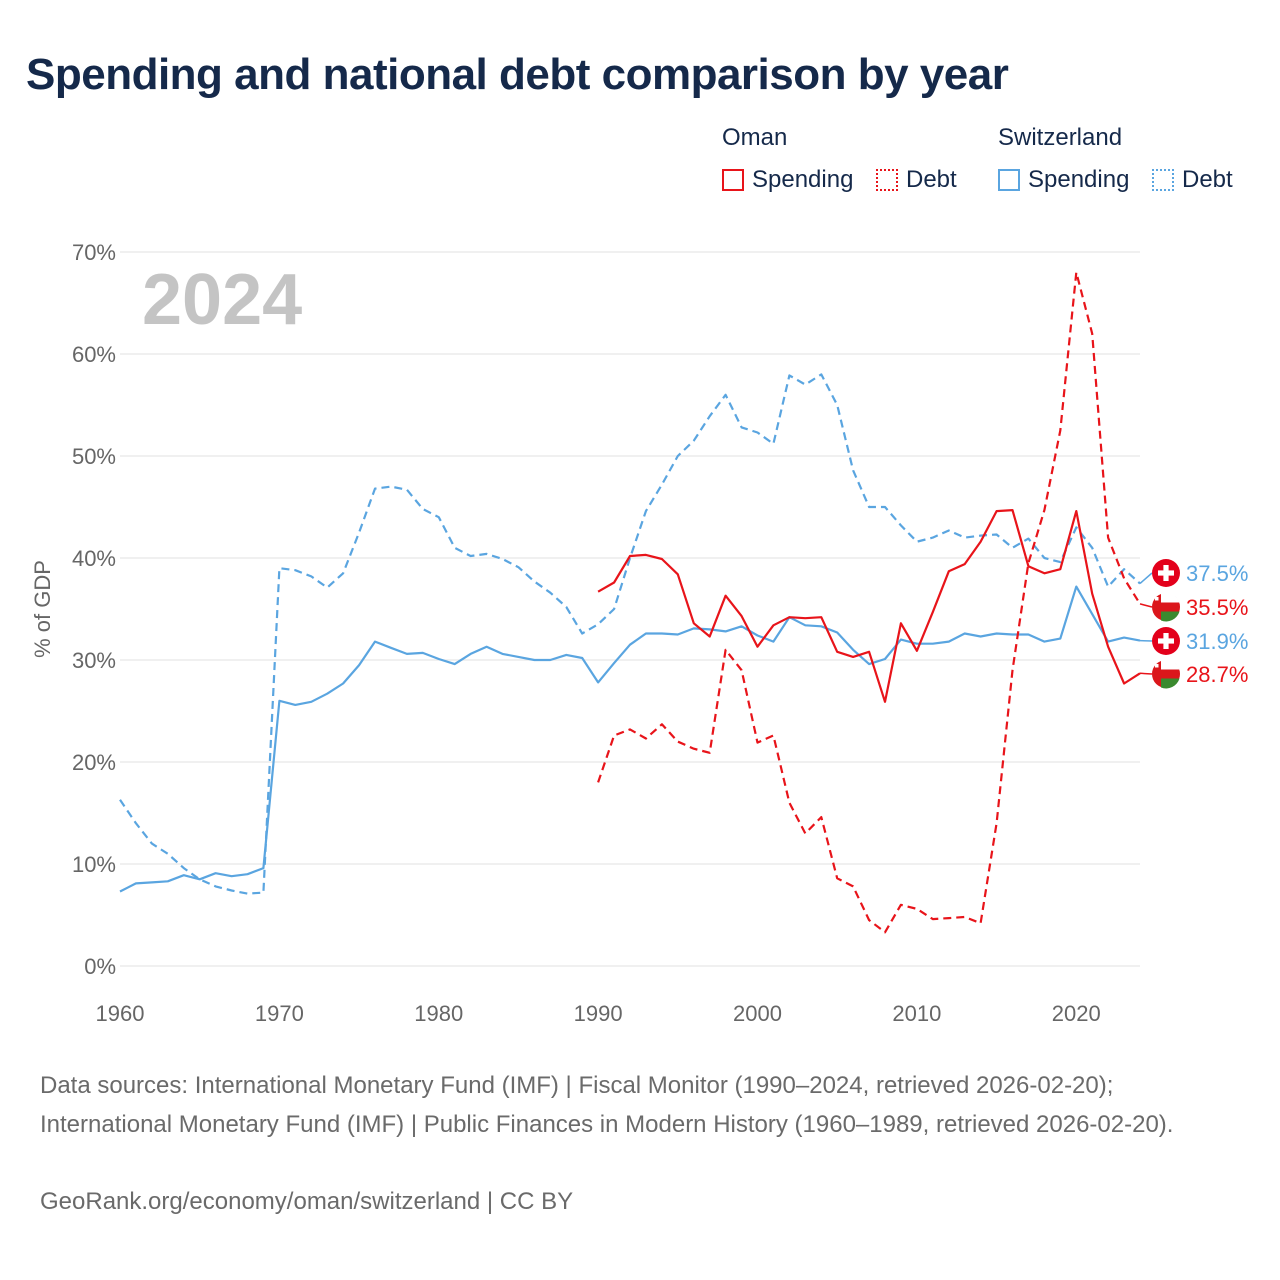  What do you see at coordinates (1217, 641) in the screenshot?
I see `end-value-label: 31.9%` at bounding box center [1217, 641].